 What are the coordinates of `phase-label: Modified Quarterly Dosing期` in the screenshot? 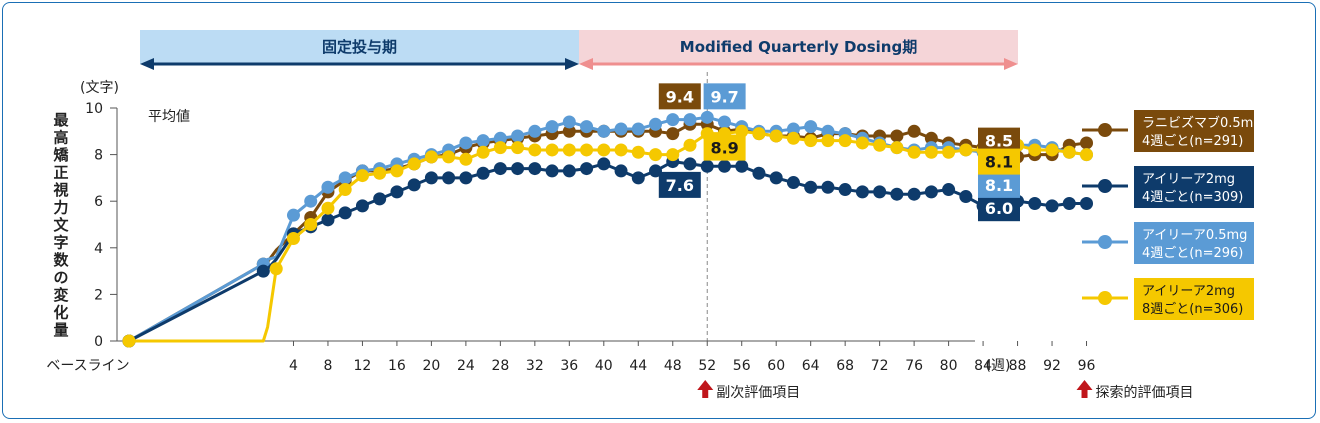 It's located at (798, 47).